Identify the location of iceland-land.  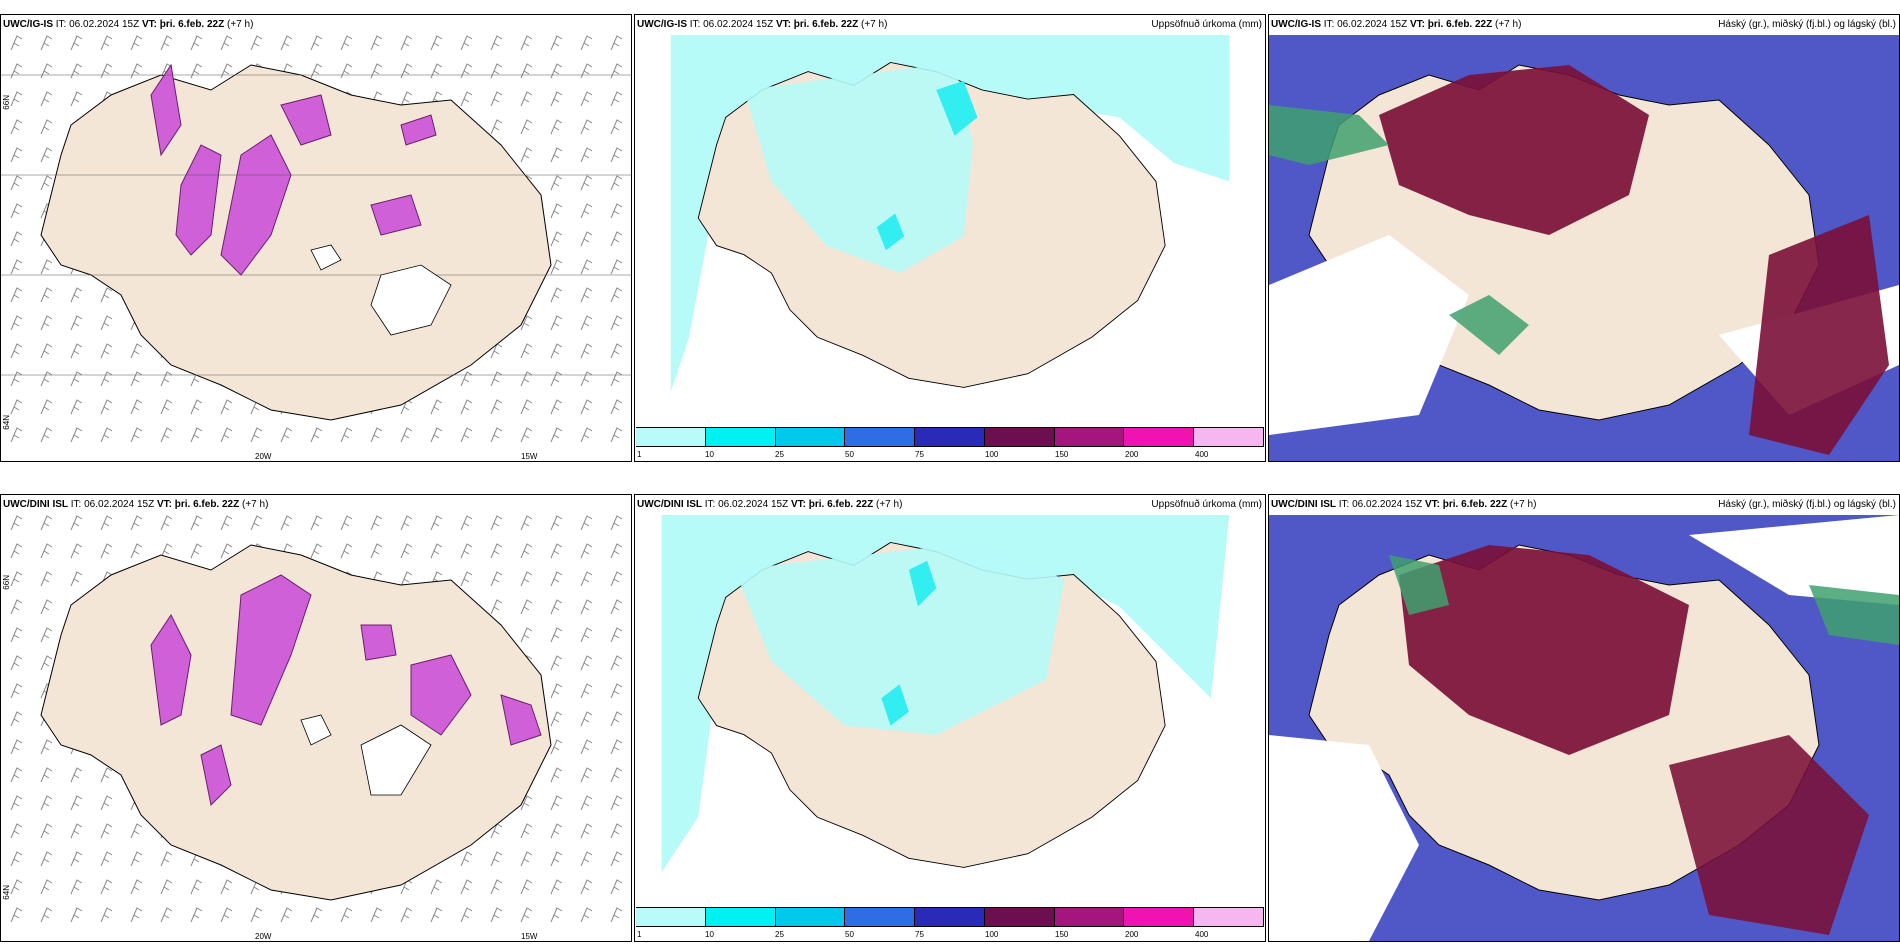
(296, 242).